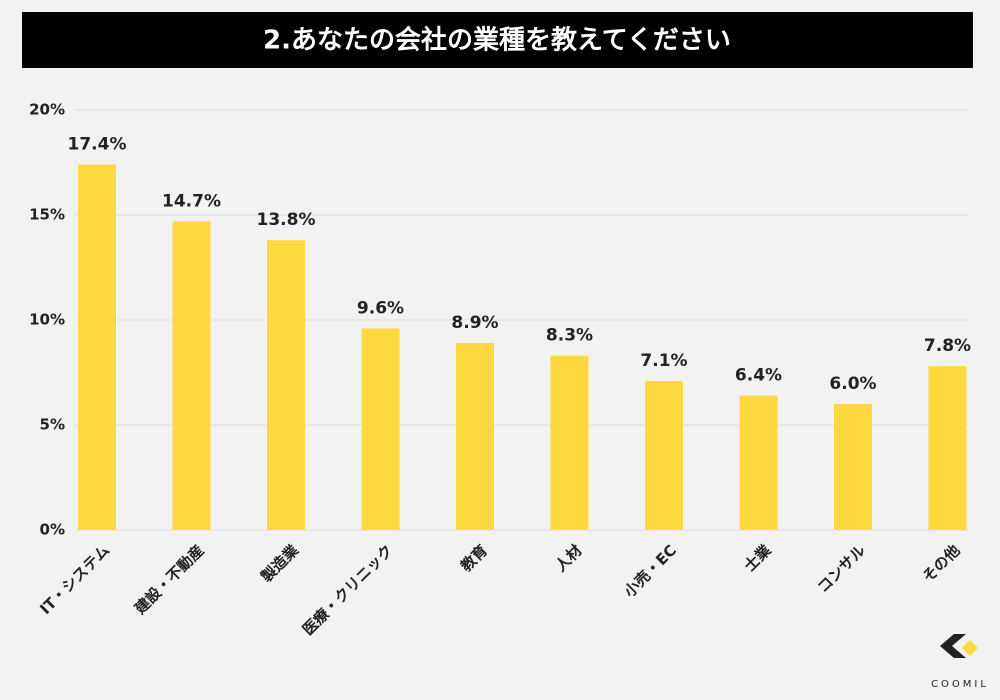 Image resolution: width=1000 pixels, height=700 pixels. Describe the element at coordinates (663, 361) in the screenshot. I see `value-label: 7.1%` at that location.